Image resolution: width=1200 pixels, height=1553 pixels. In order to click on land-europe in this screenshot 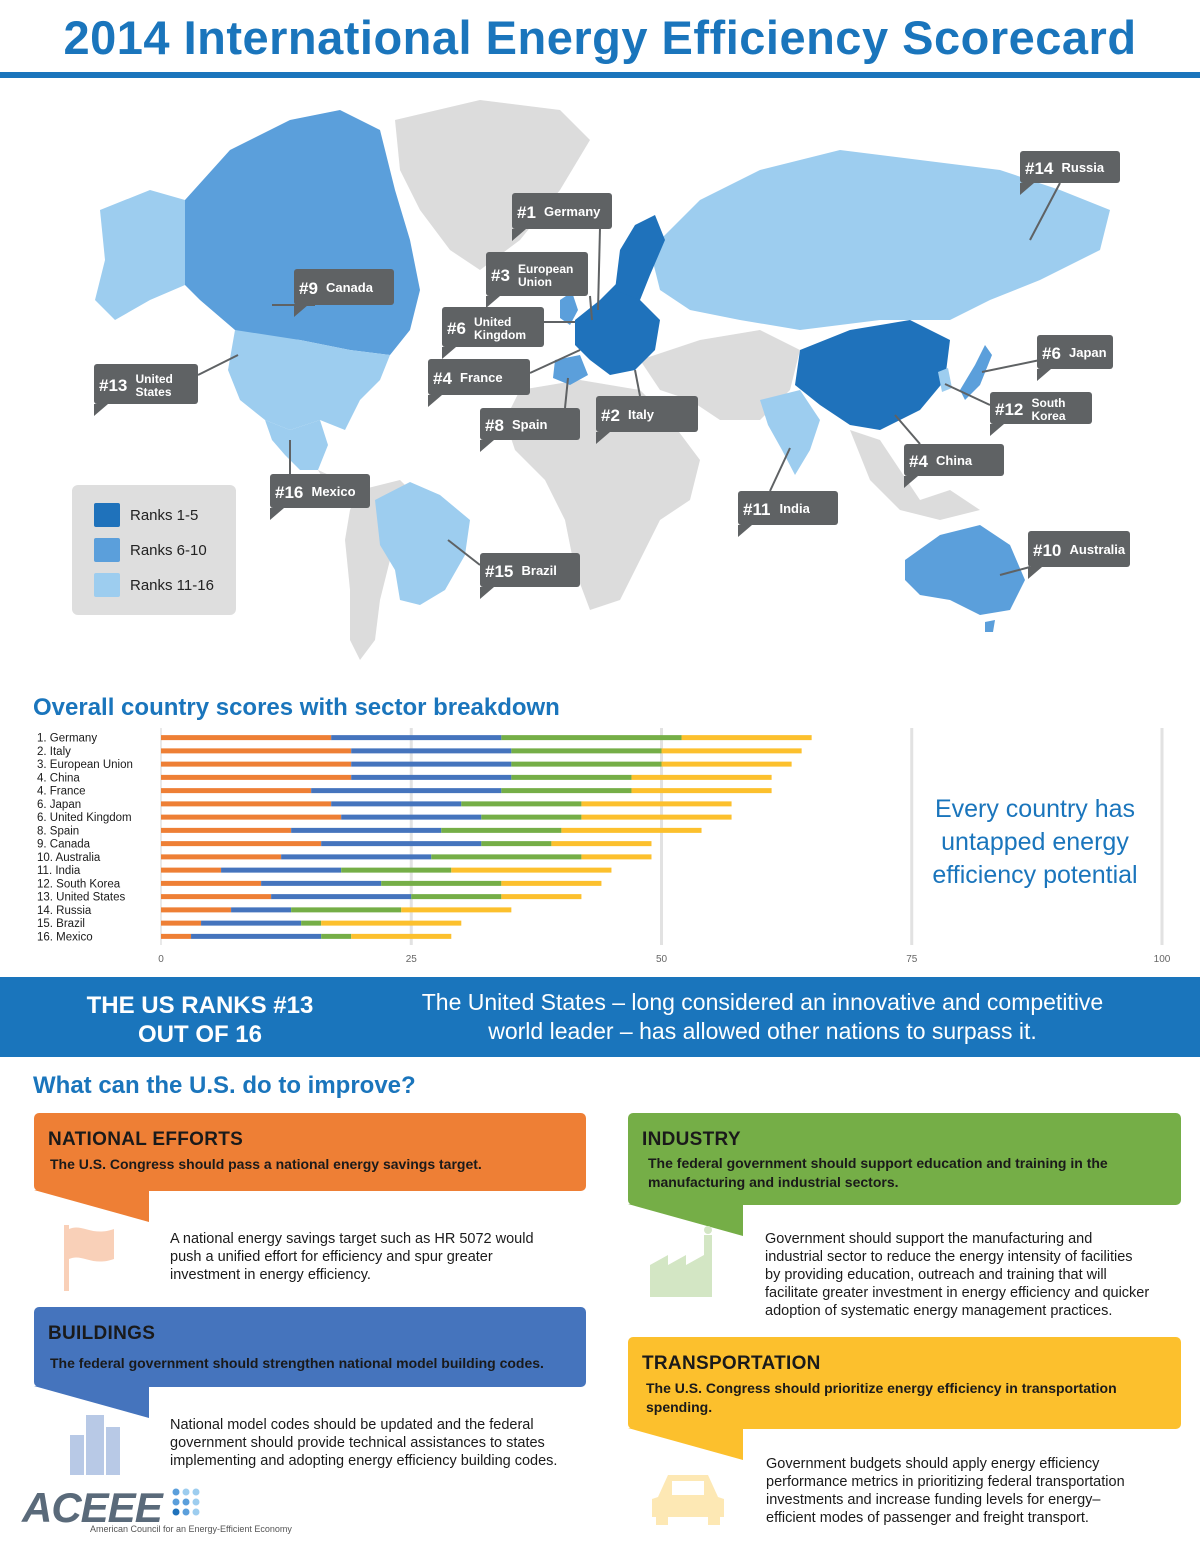, I will do `click(617, 327)`.